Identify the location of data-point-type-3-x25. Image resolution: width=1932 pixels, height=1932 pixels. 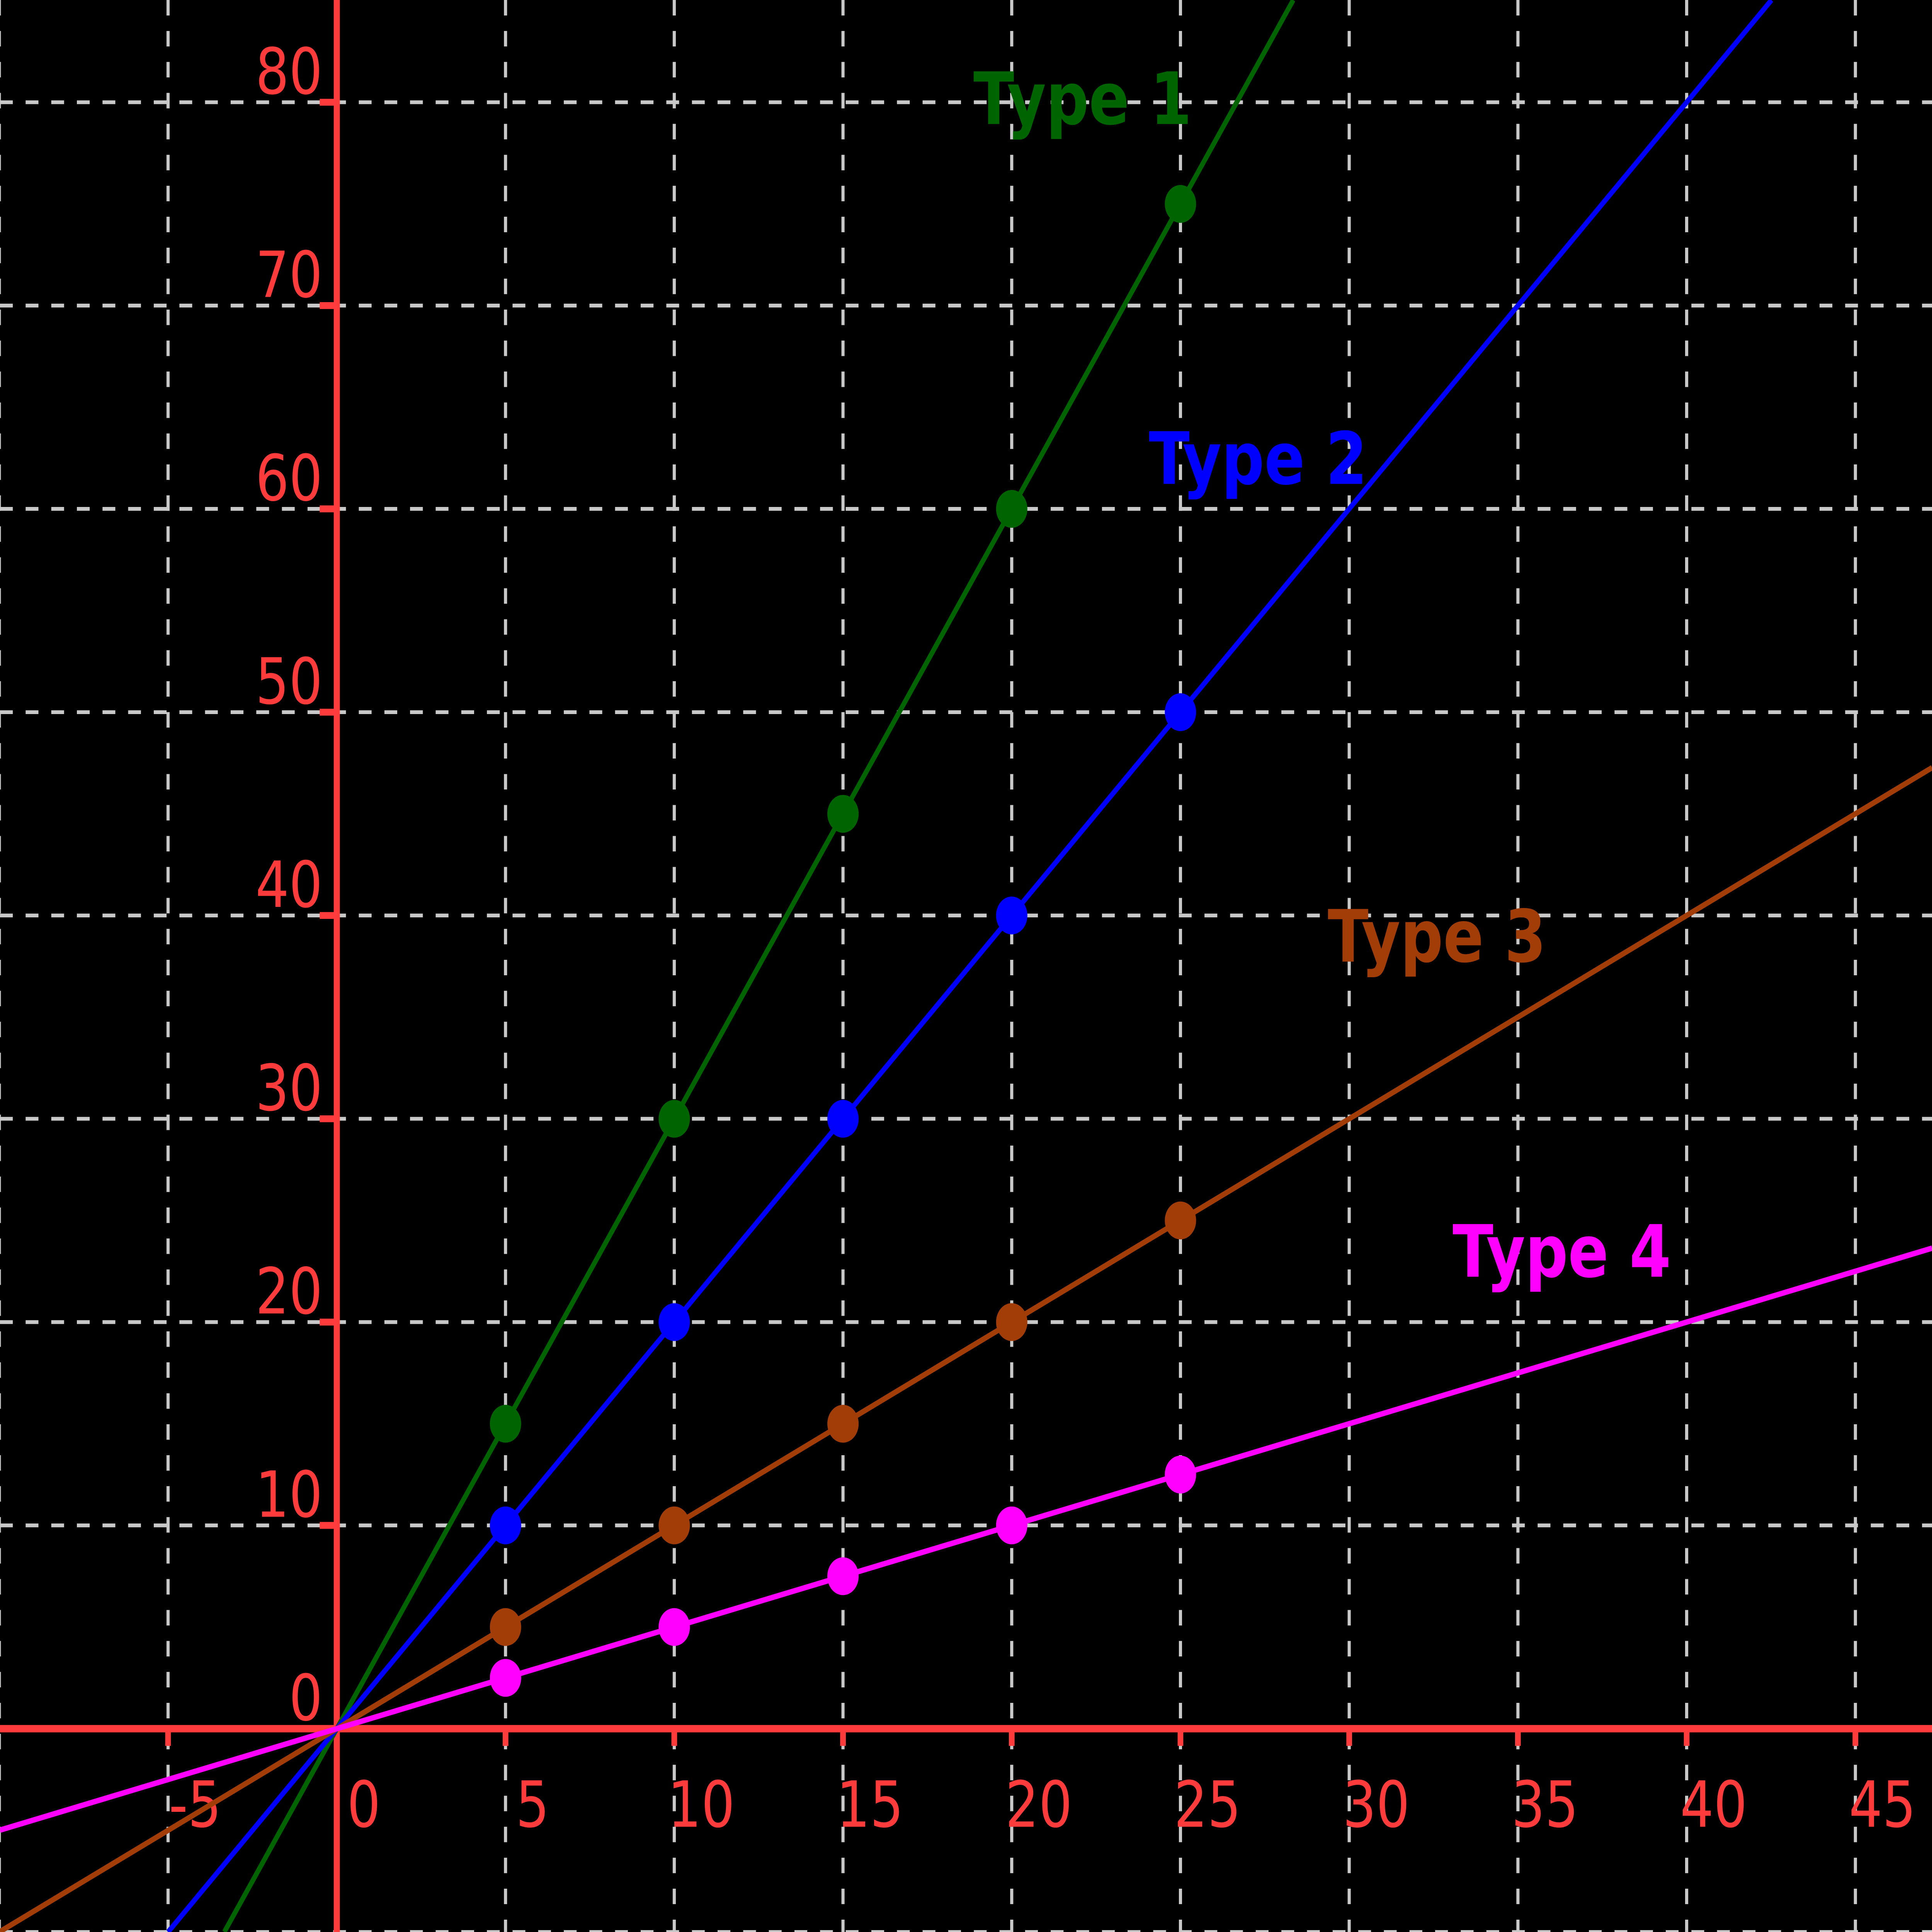
(1180, 1220).